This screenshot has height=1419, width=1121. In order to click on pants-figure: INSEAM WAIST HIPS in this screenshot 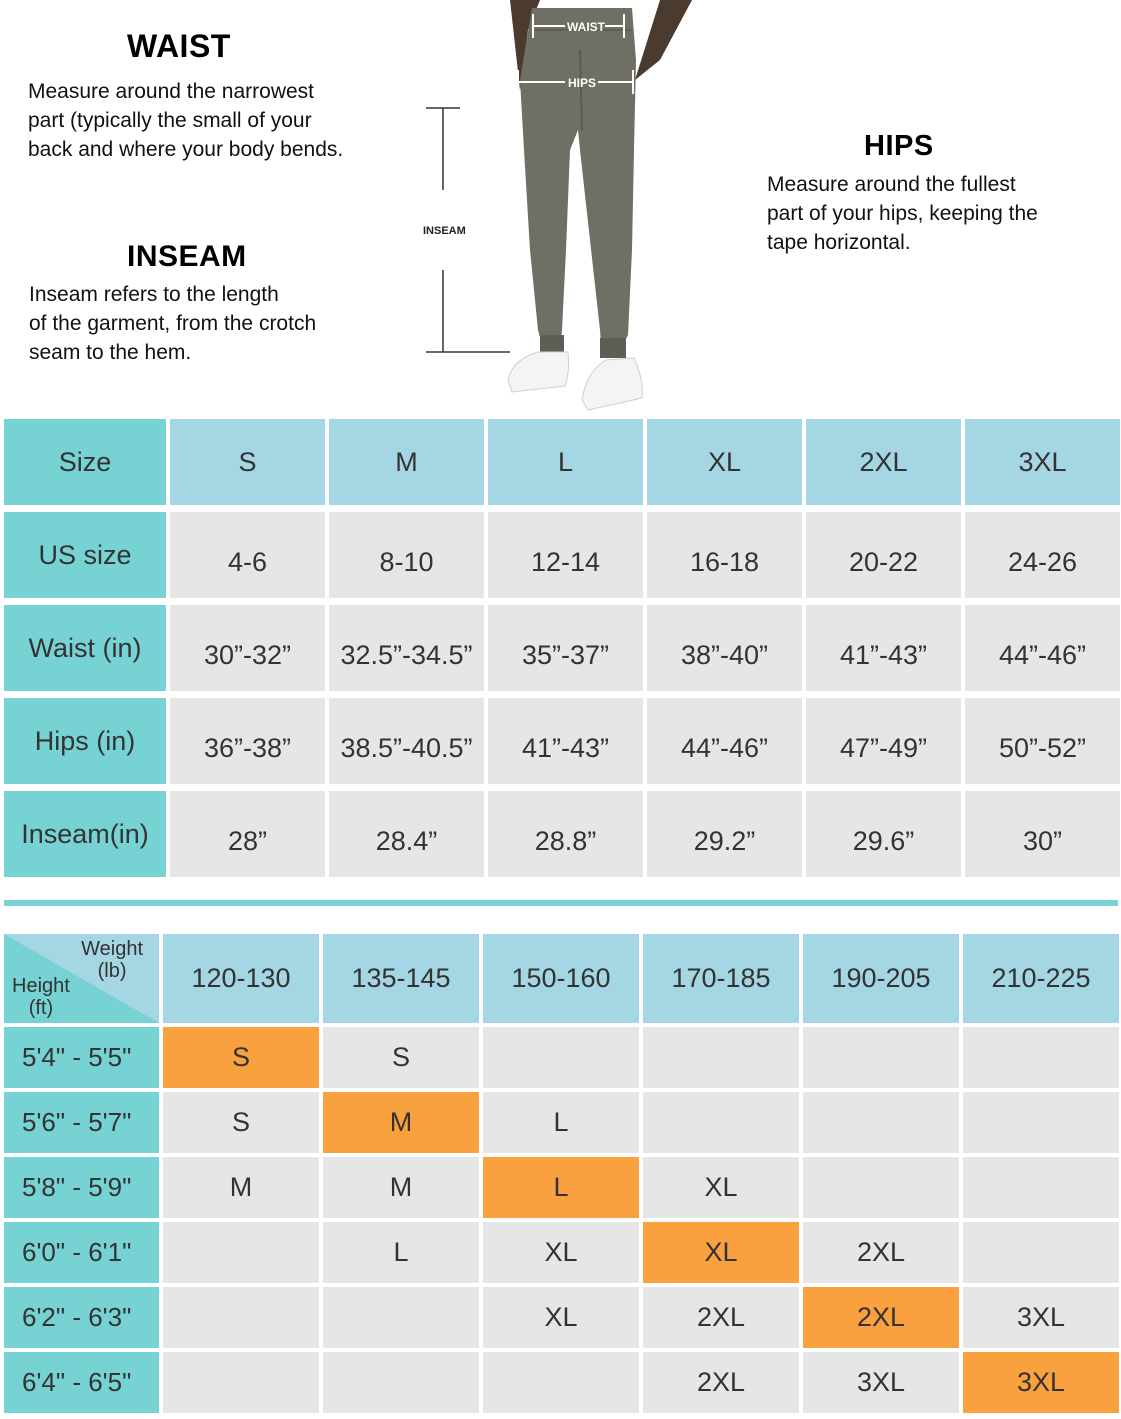, I will do `click(557, 205)`.